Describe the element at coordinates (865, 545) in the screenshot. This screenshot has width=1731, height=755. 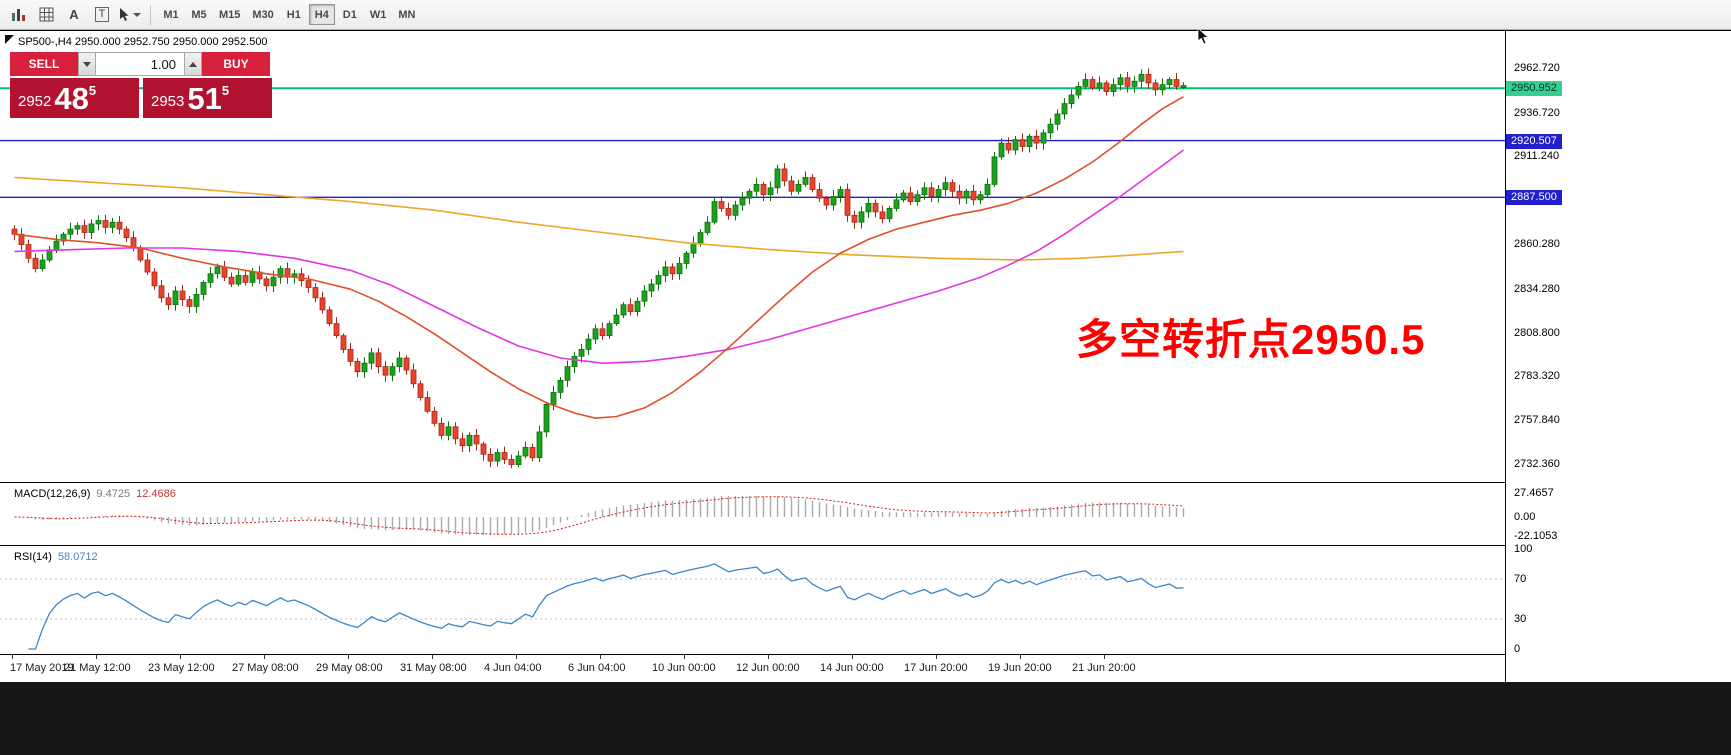
I see `panel-divider-rsi` at that location.